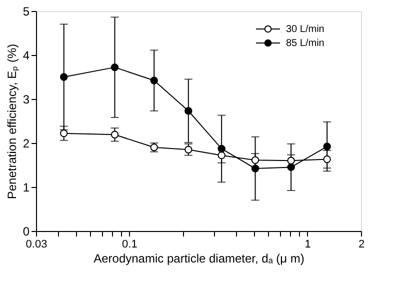  Describe the element at coordinates (26, 143) in the screenshot. I see `y-tick-label: 2` at that location.